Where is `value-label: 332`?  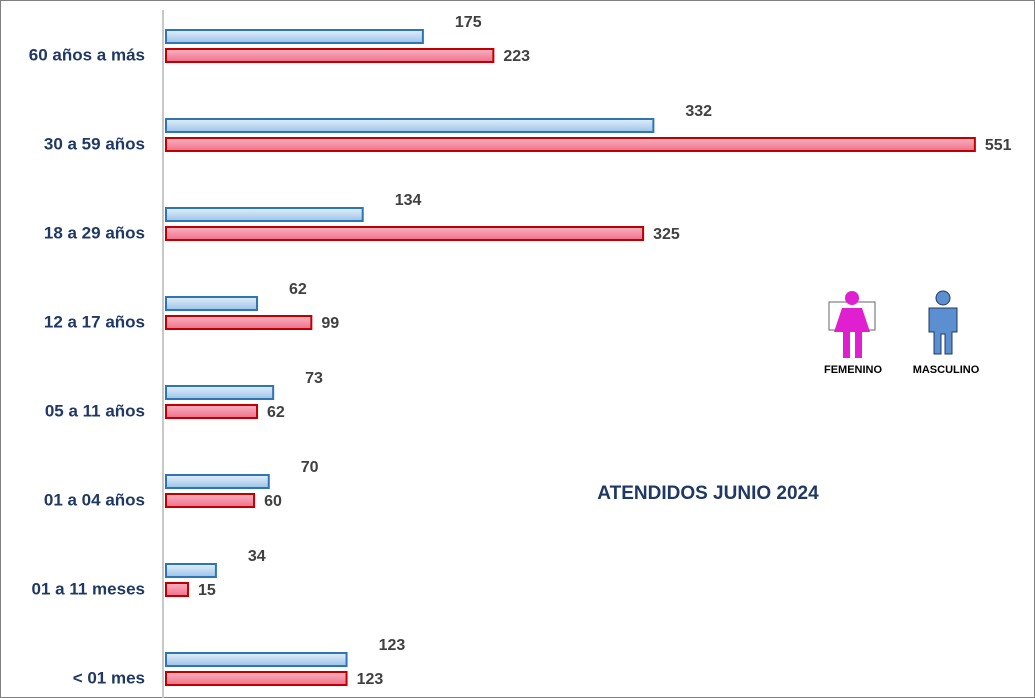 value-label: 332 is located at coordinates (698, 111).